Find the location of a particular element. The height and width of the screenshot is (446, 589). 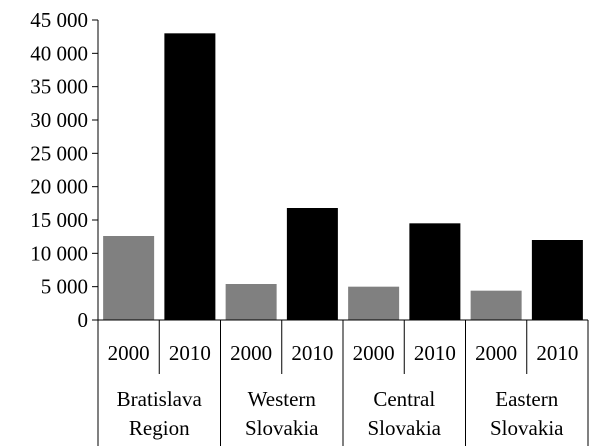

region-label: Central is located at coordinates (404, 399).